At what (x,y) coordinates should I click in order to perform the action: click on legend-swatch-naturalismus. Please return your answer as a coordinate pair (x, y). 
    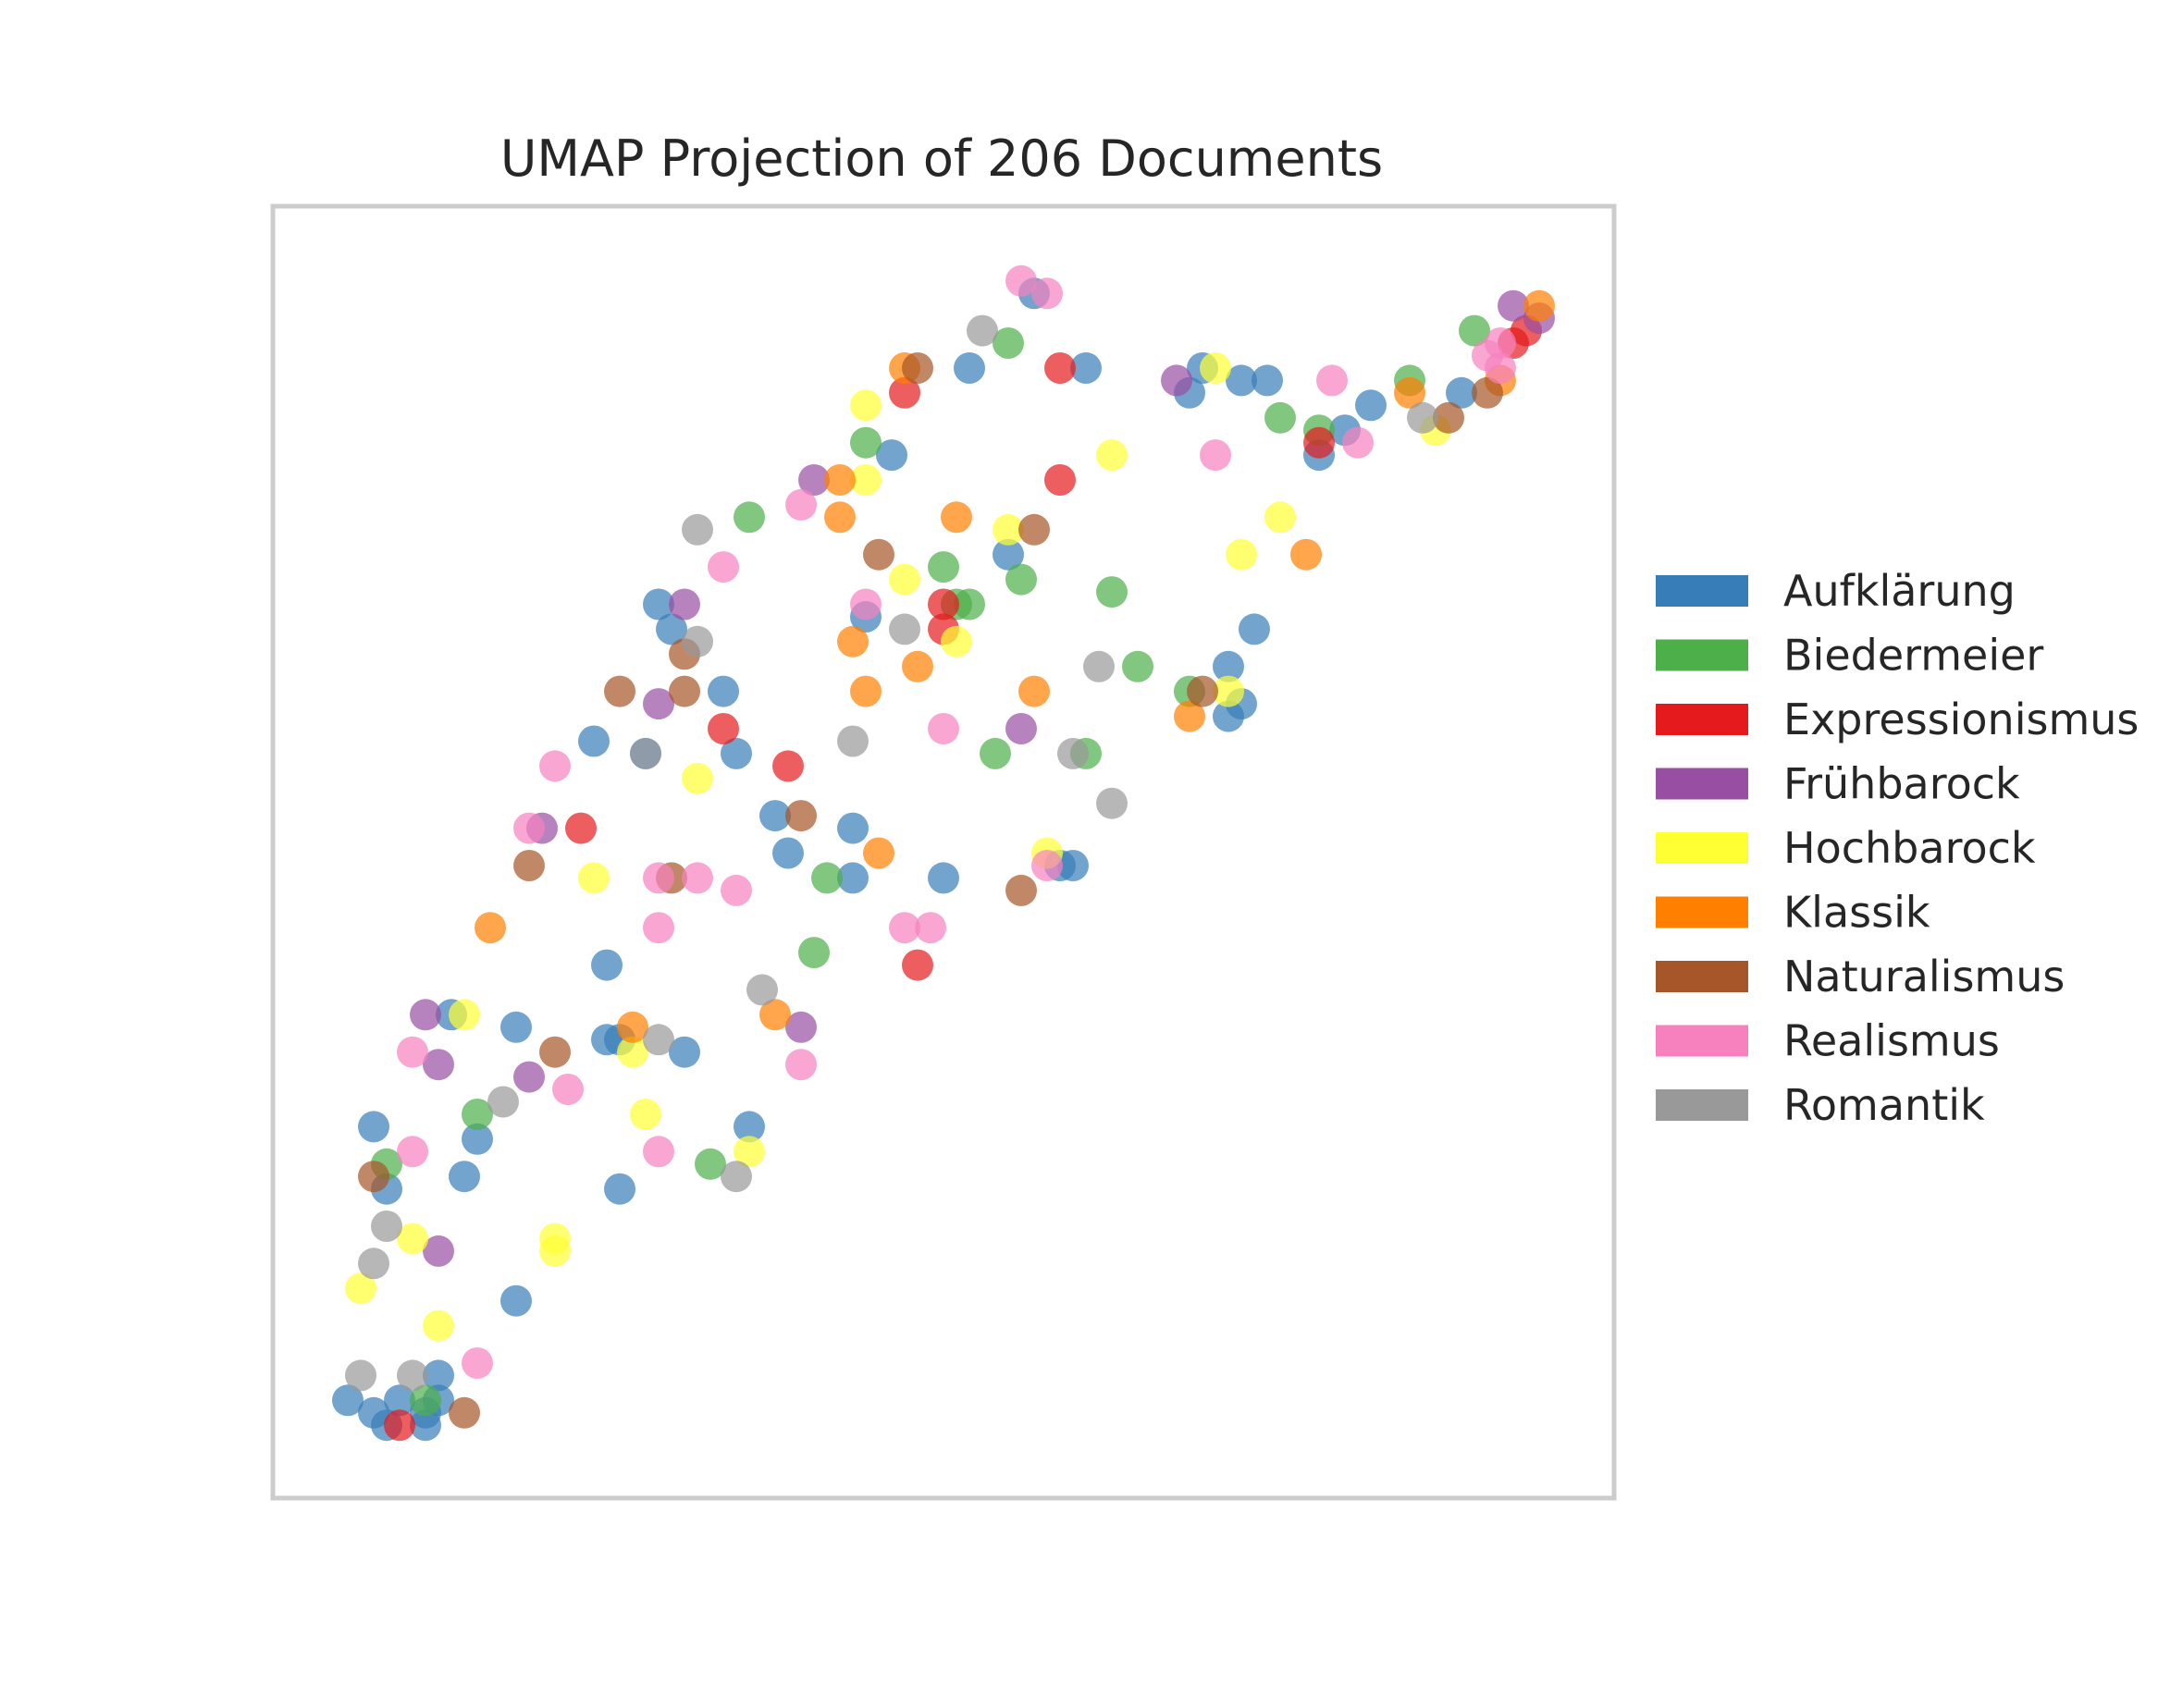
    Looking at the image, I should click on (1702, 976).